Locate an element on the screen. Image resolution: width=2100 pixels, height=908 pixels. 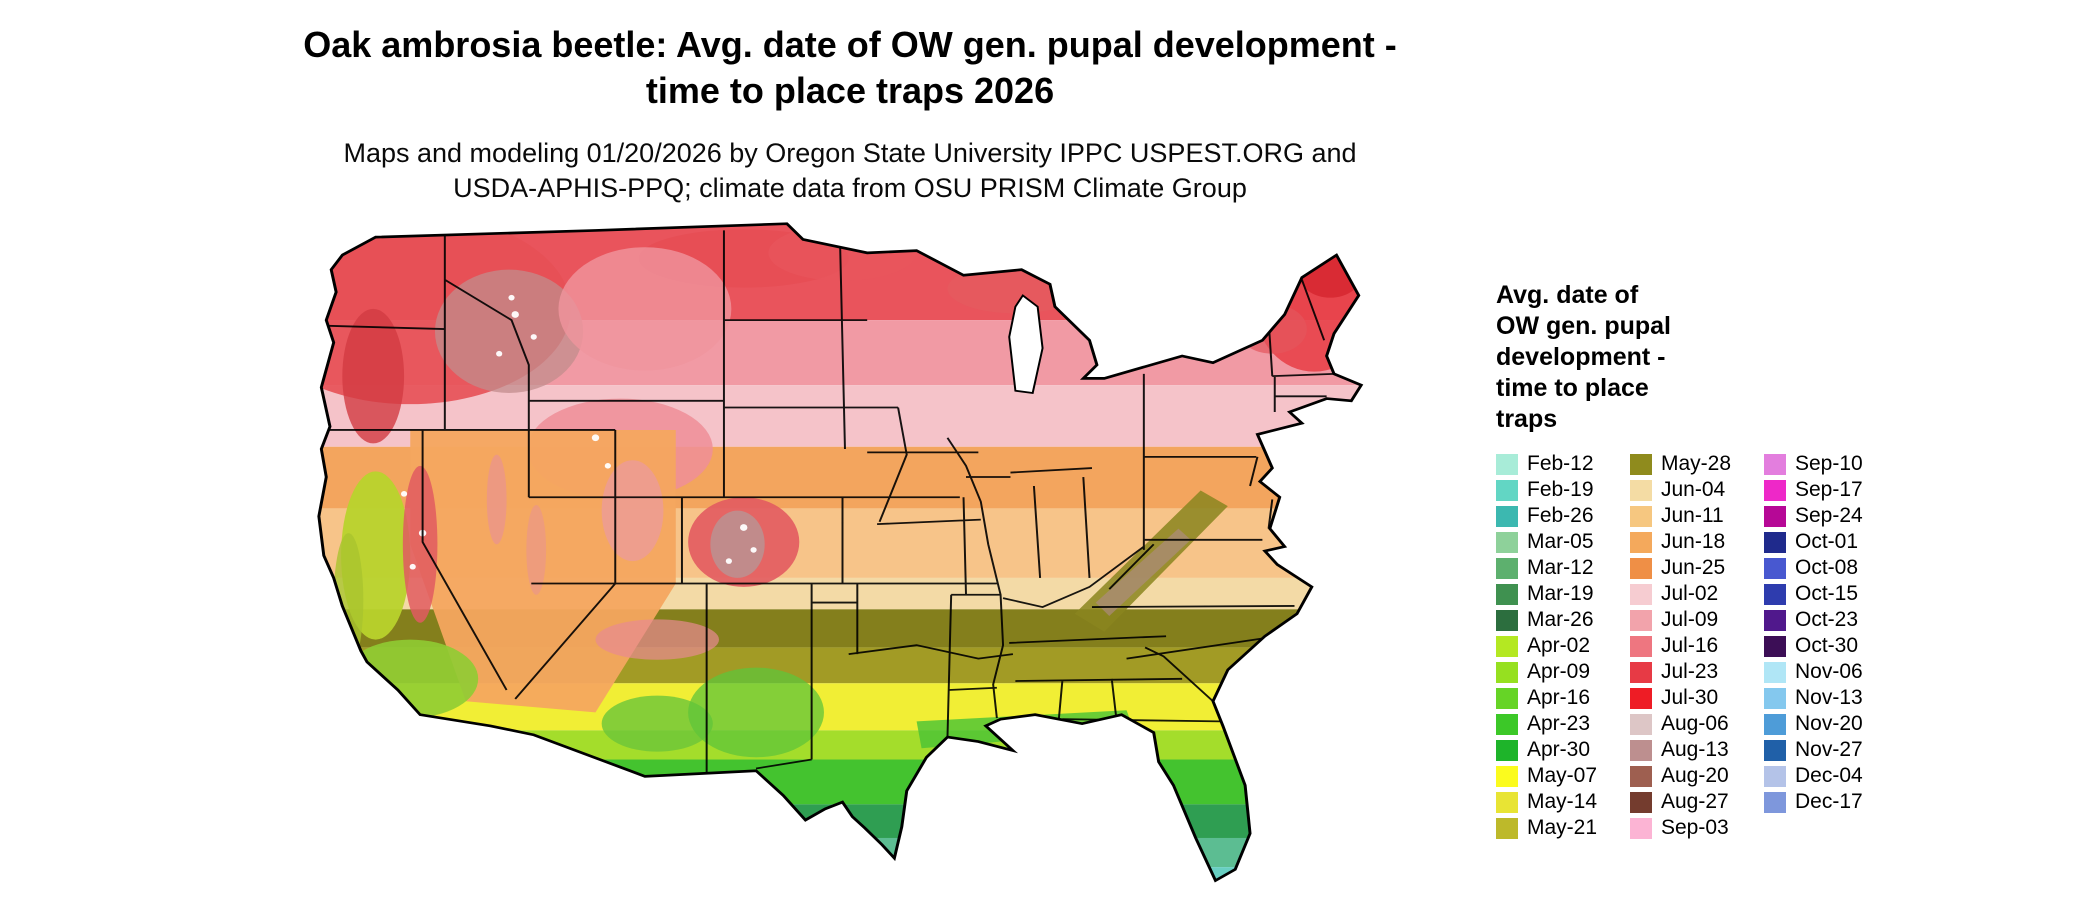
legend-label: Aug-13 is located at coordinates (1695, 749).